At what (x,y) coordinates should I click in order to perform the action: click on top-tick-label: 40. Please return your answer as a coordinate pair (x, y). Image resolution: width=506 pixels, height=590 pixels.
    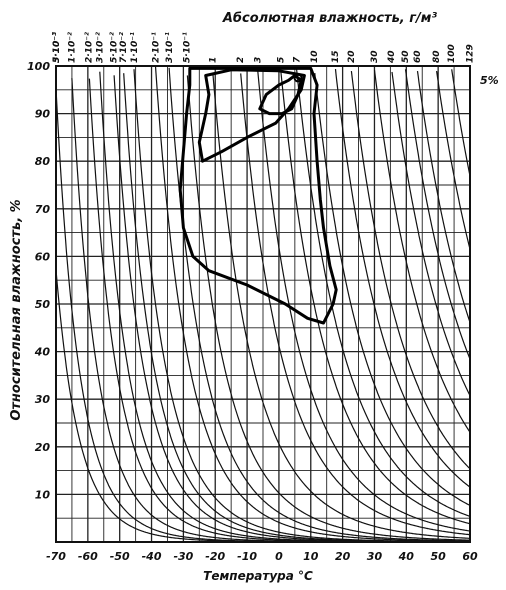
    Looking at the image, I should click on (392, 57).